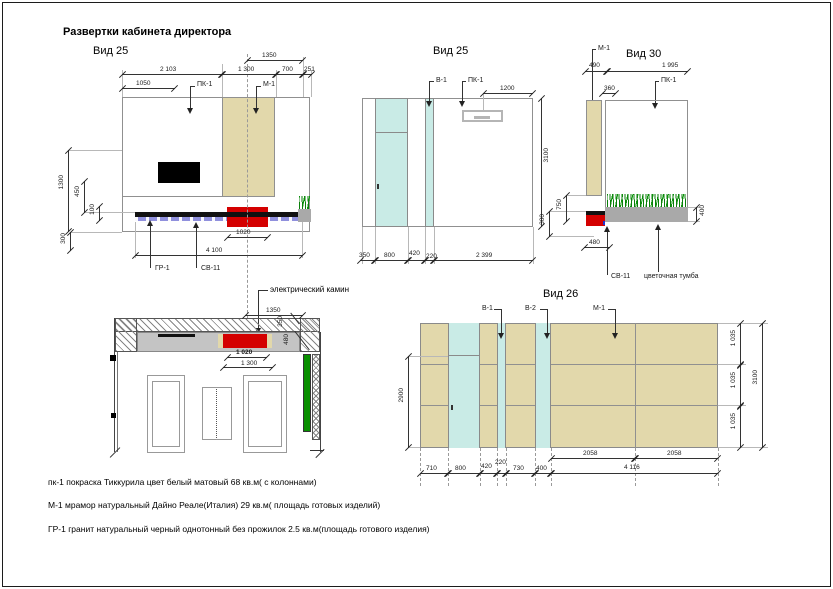 The height and width of the screenshot is (589, 833). I want to click on arrow-up-icon, so click(607, 229).